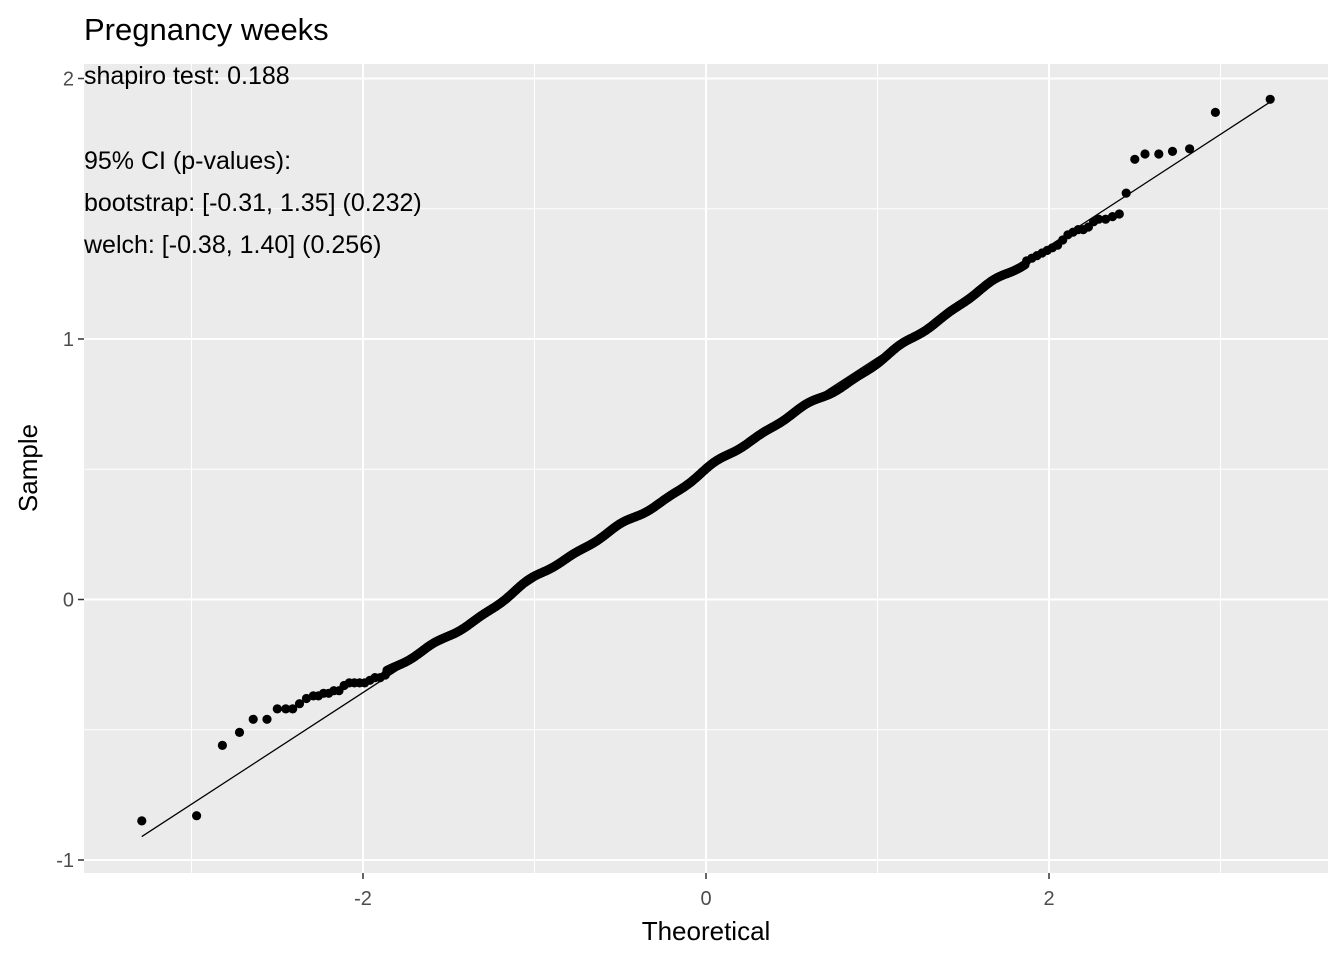  What do you see at coordinates (28, 468) in the screenshot?
I see `y-axis-title: Sample` at bounding box center [28, 468].